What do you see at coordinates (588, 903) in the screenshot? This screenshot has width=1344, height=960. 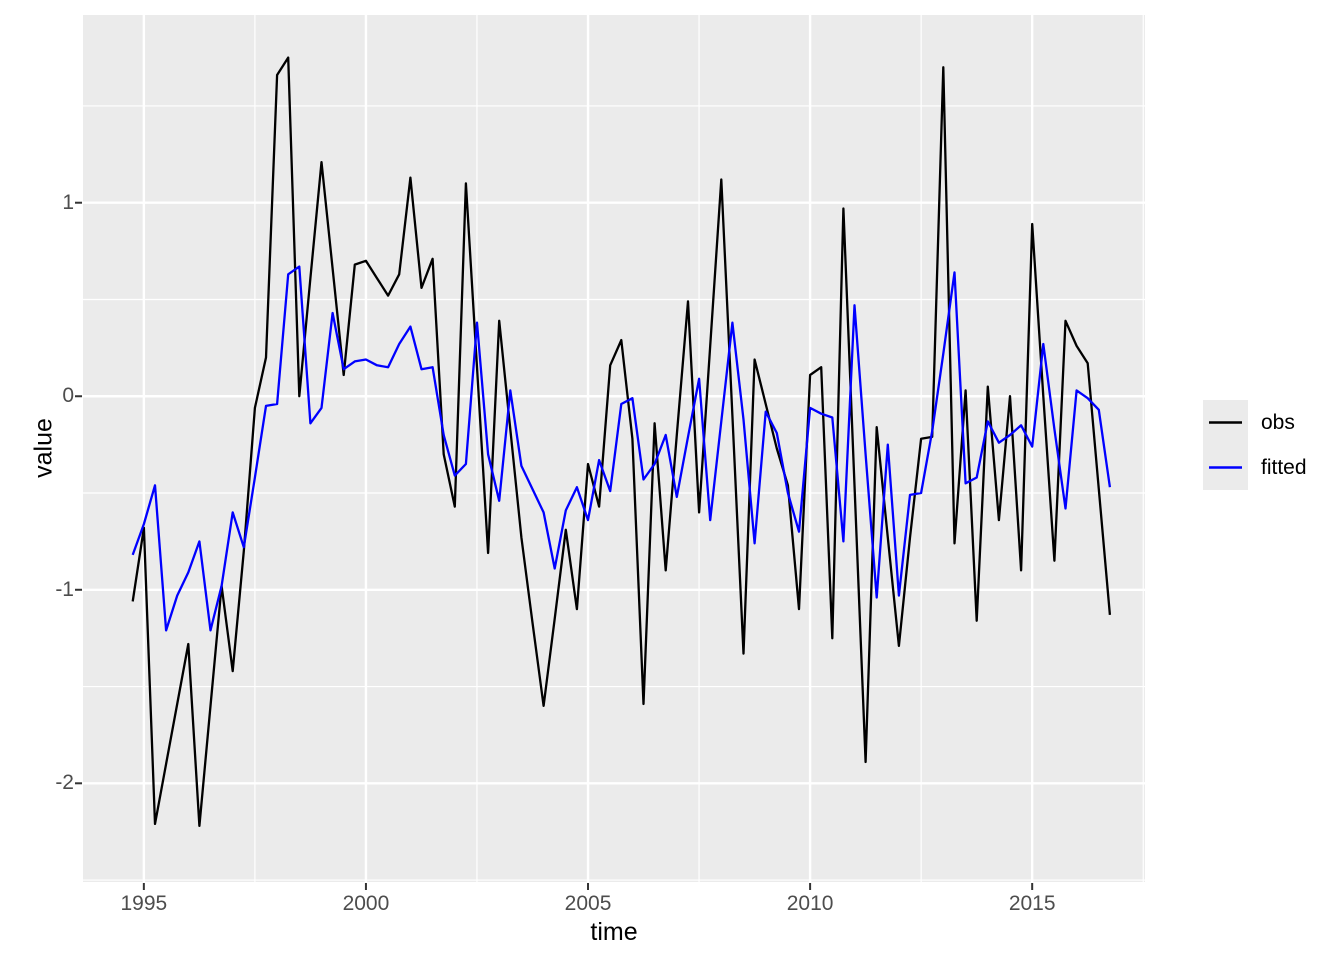 I see `x-tick-label: 2005` at bounding box center [588, 903].